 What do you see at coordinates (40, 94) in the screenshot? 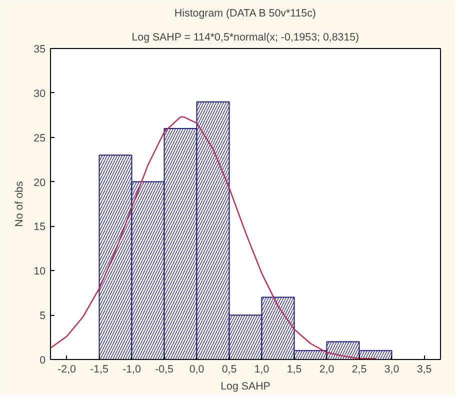
I see `y-tick-label: 30` at bounding box center [40, 94].